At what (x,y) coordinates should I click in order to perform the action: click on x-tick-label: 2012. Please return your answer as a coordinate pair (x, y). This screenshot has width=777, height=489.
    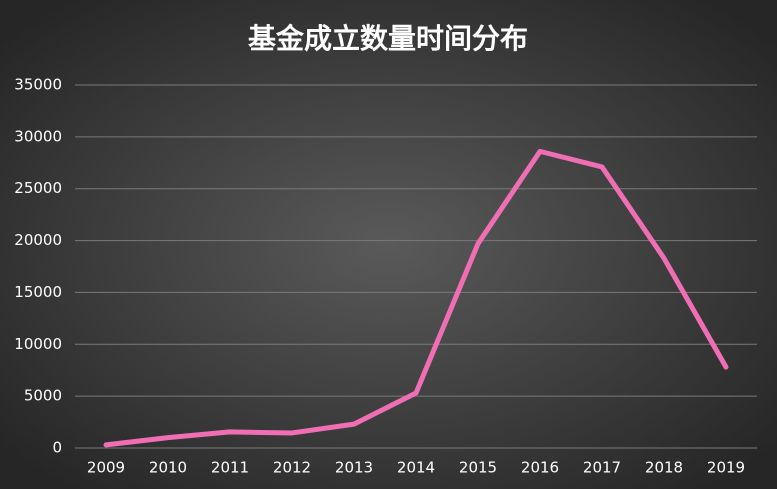
    Looking at the image, I should click on (292, 468).